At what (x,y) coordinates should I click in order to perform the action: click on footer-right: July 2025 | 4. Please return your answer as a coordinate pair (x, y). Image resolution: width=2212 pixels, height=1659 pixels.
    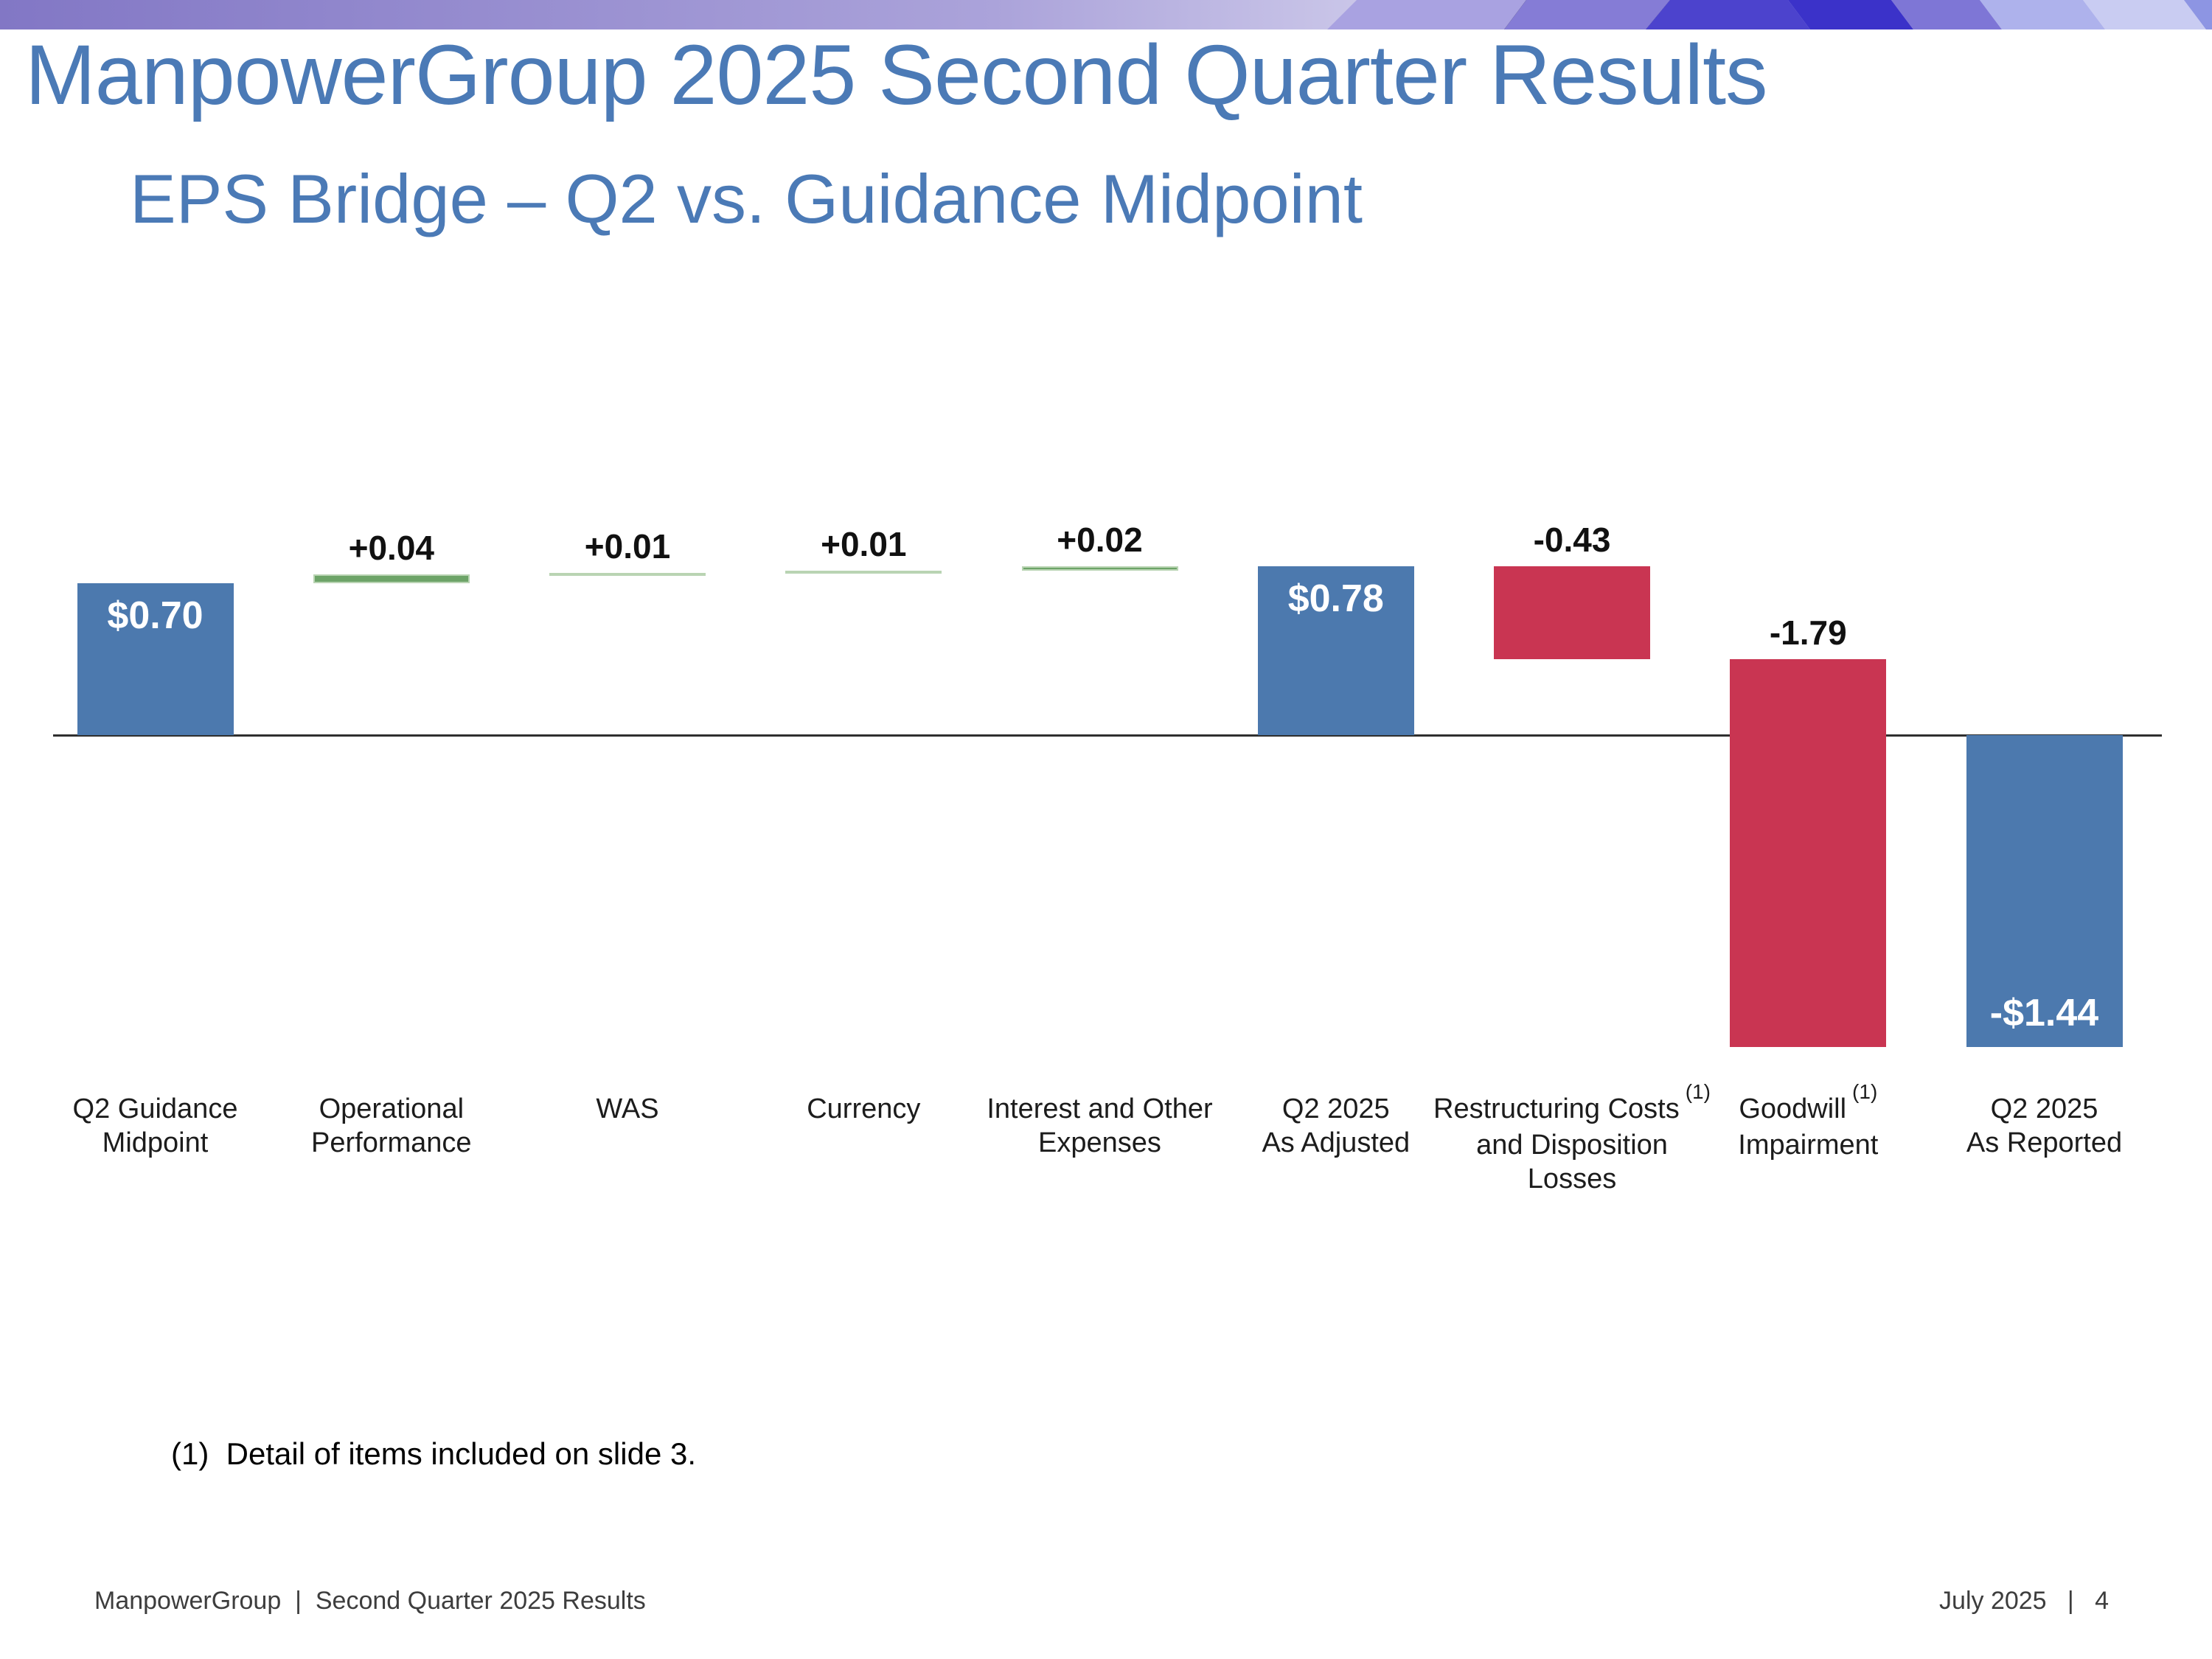
    Looking at the image, I should click on (2024, 1601).